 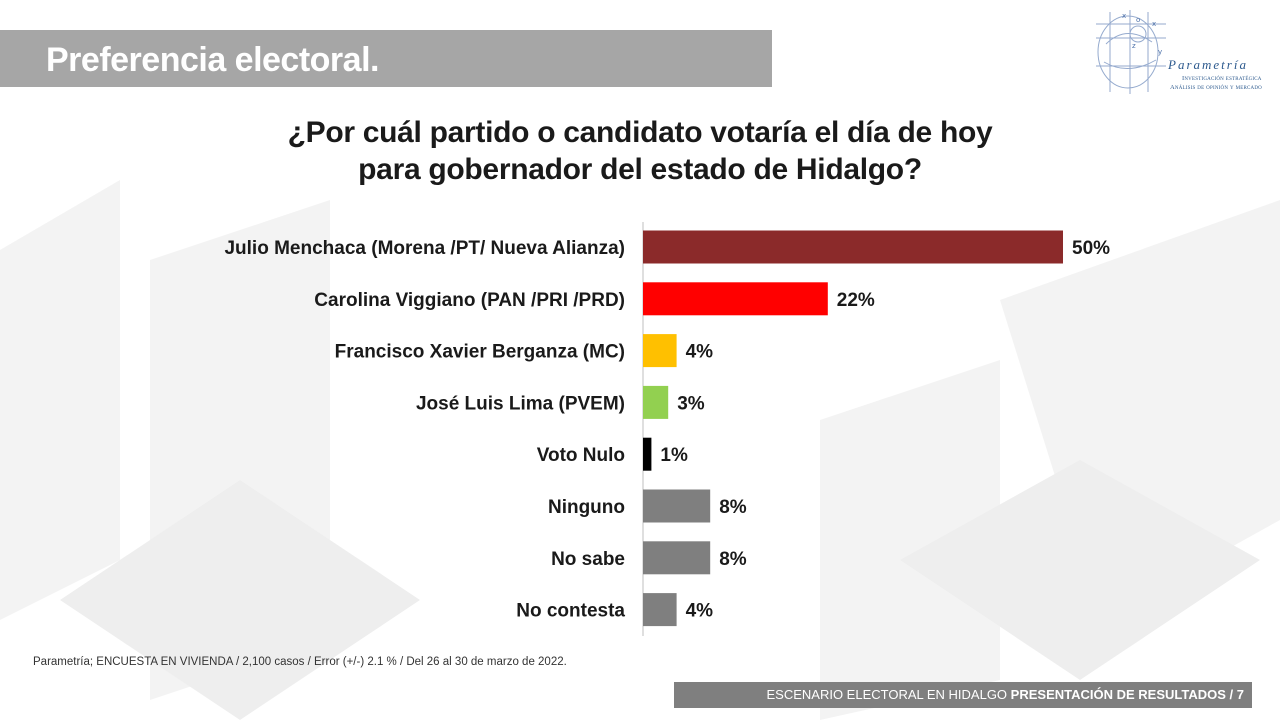 I want to click on category-label: José Luis Lima (PVEM), so click(x=520, y=403).